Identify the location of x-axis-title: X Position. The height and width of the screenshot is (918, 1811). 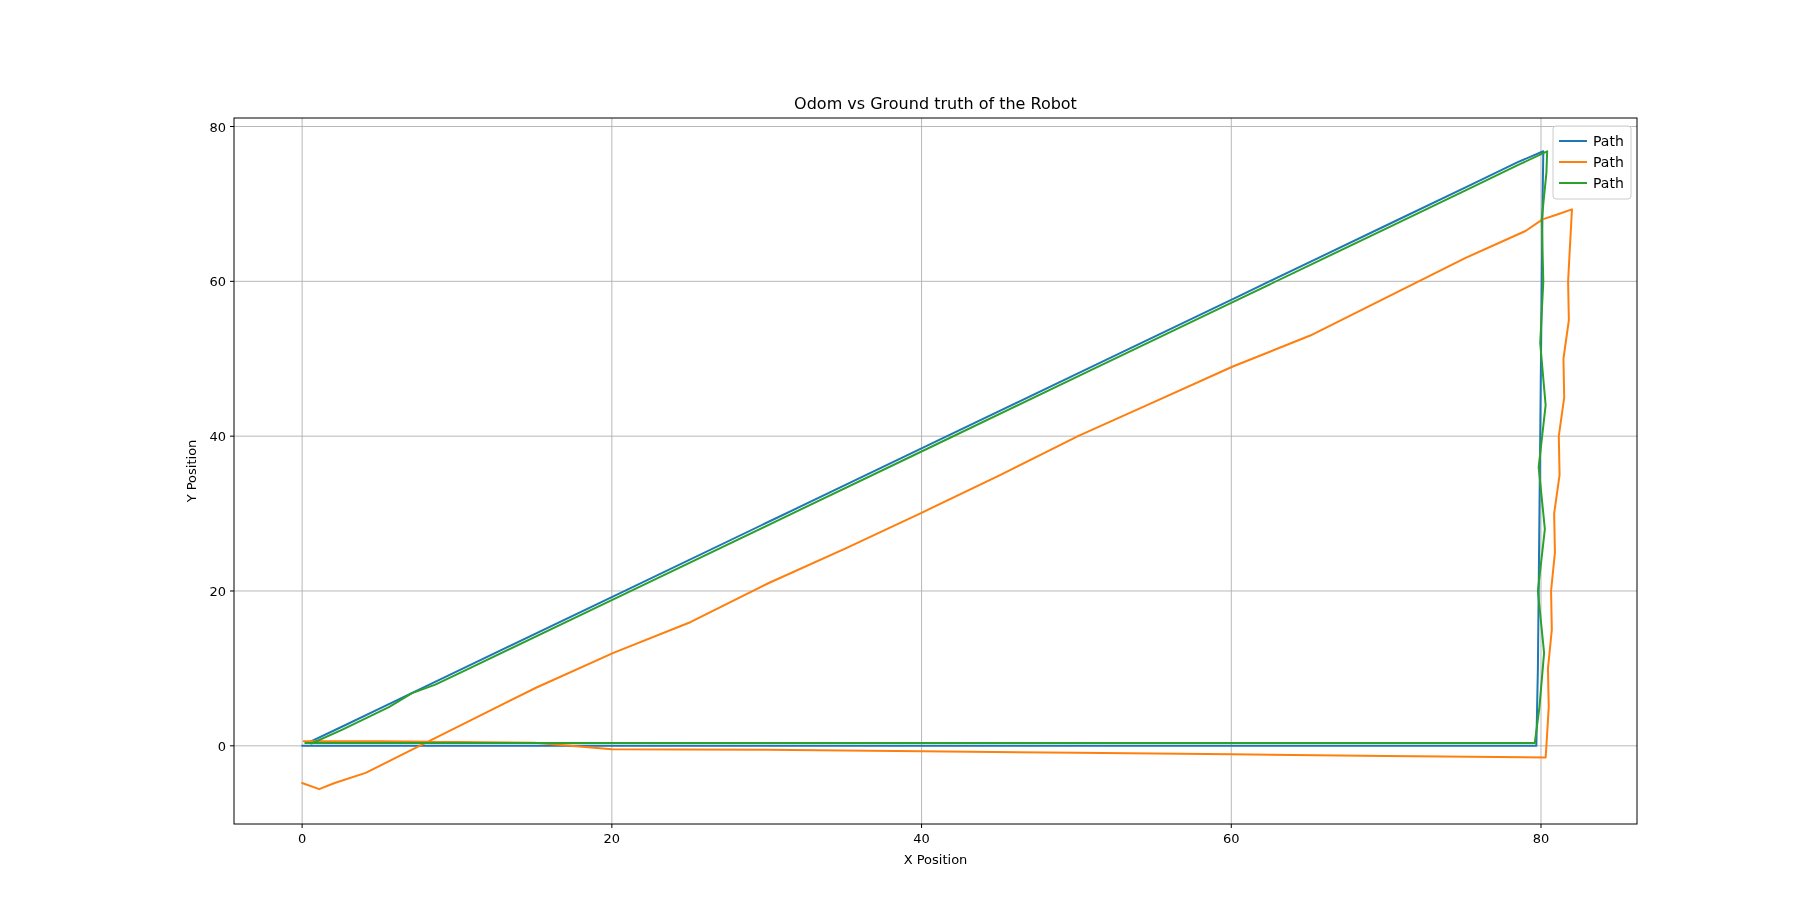
(935, 859).